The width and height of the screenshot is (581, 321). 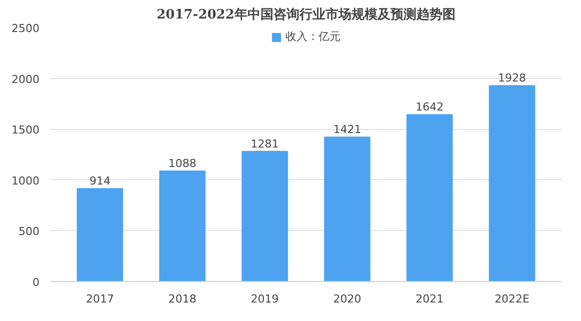 What do you see at coordinates (36, 282) in the screenshot?
I see `y-tick-label: 0` at bounding box center [36, 282].